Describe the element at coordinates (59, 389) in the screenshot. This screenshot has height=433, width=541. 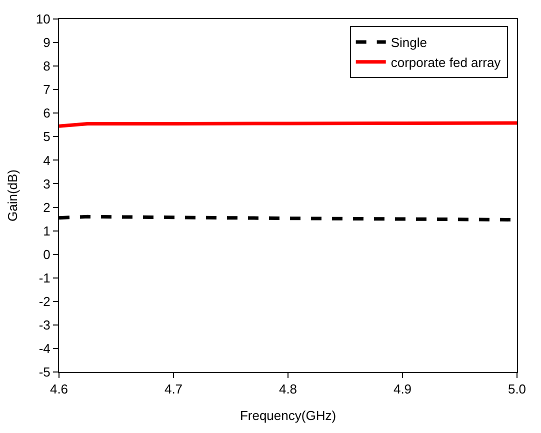
I see `x-tick-label: 4.6` at that location.